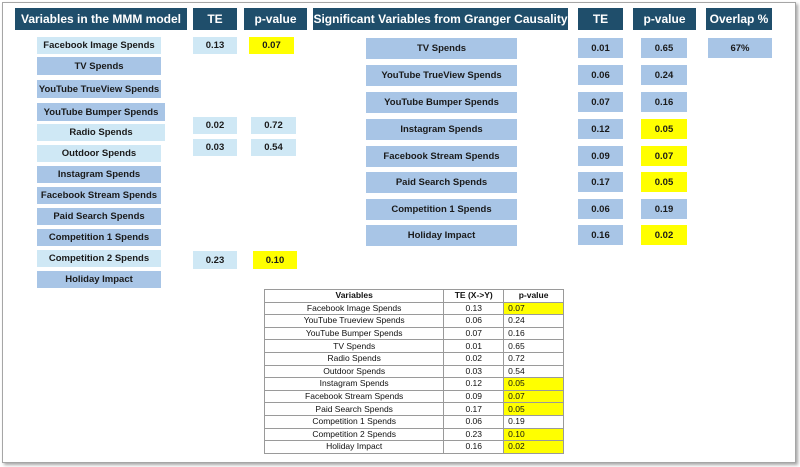 The image size is (800, 467). What do you see at coordinates (474, 384) in the screenshot?
I see `table-cell-te: 0.12` at bounding box center [474, 384].